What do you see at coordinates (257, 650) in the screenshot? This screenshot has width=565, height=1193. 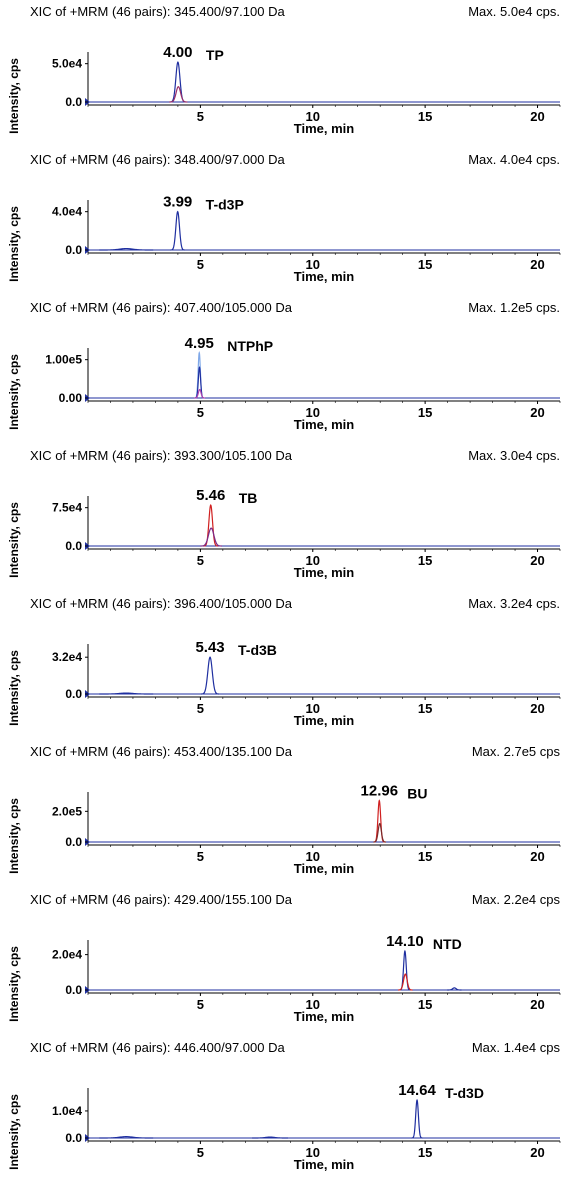 I see `compound-label: T-d3B` at bounding box center [257, 650].